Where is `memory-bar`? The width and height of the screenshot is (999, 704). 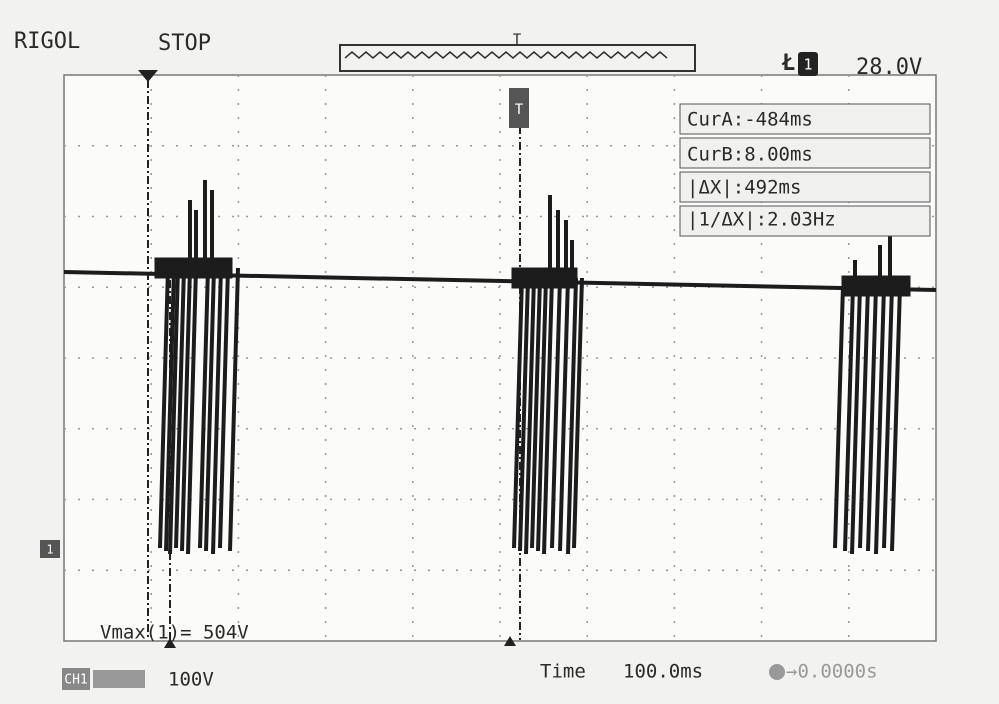
memory-bar is located at coordinates (517, 58).